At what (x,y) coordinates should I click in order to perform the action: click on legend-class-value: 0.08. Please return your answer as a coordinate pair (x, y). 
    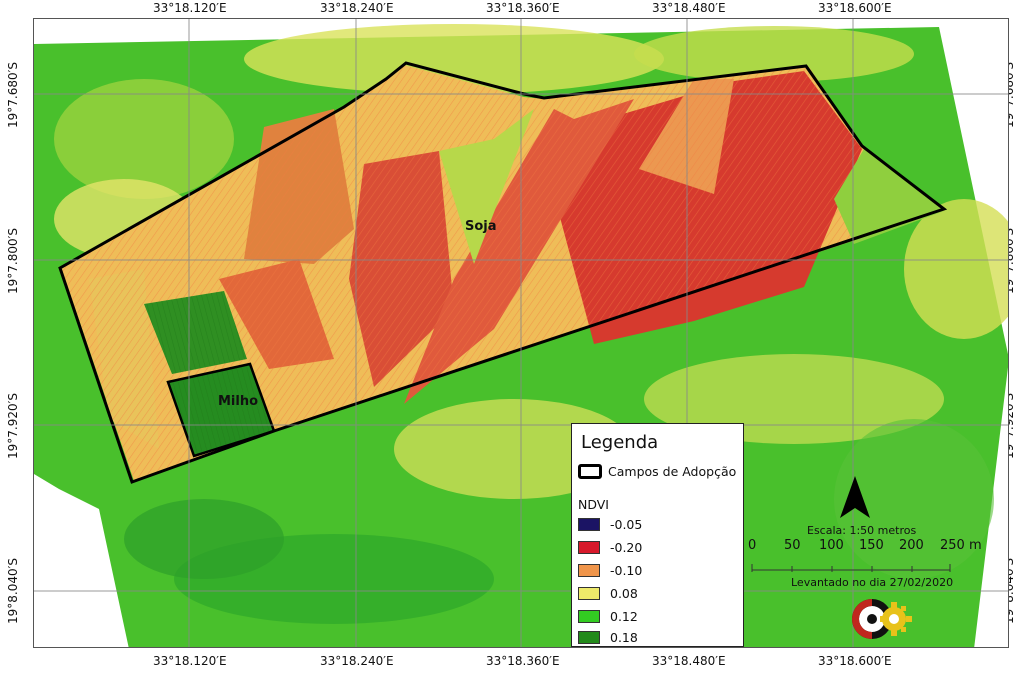
    Looking at the image, I should click on (624, 593).